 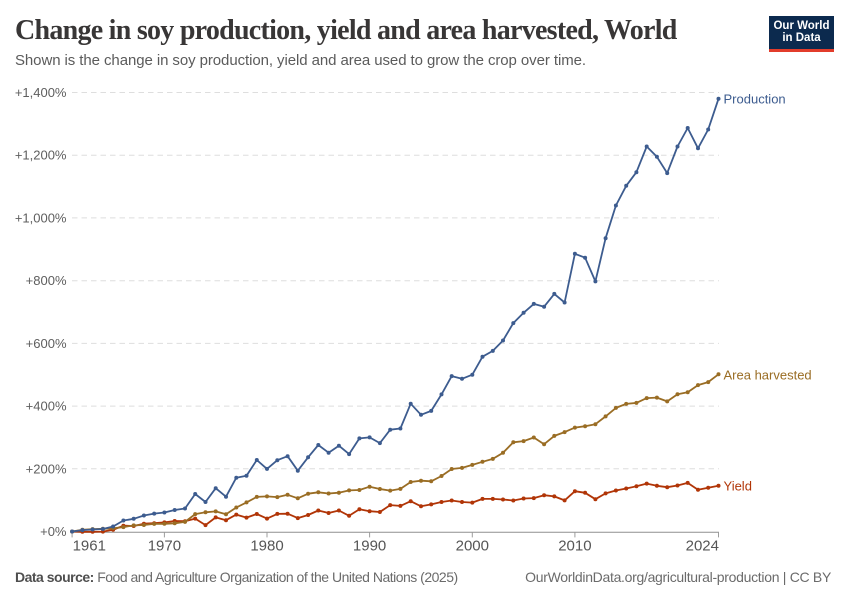 What do you see at coordinates (472, 546) in the screenshot?
I see `svg-text: 2000` at bounding box center [472, 546].